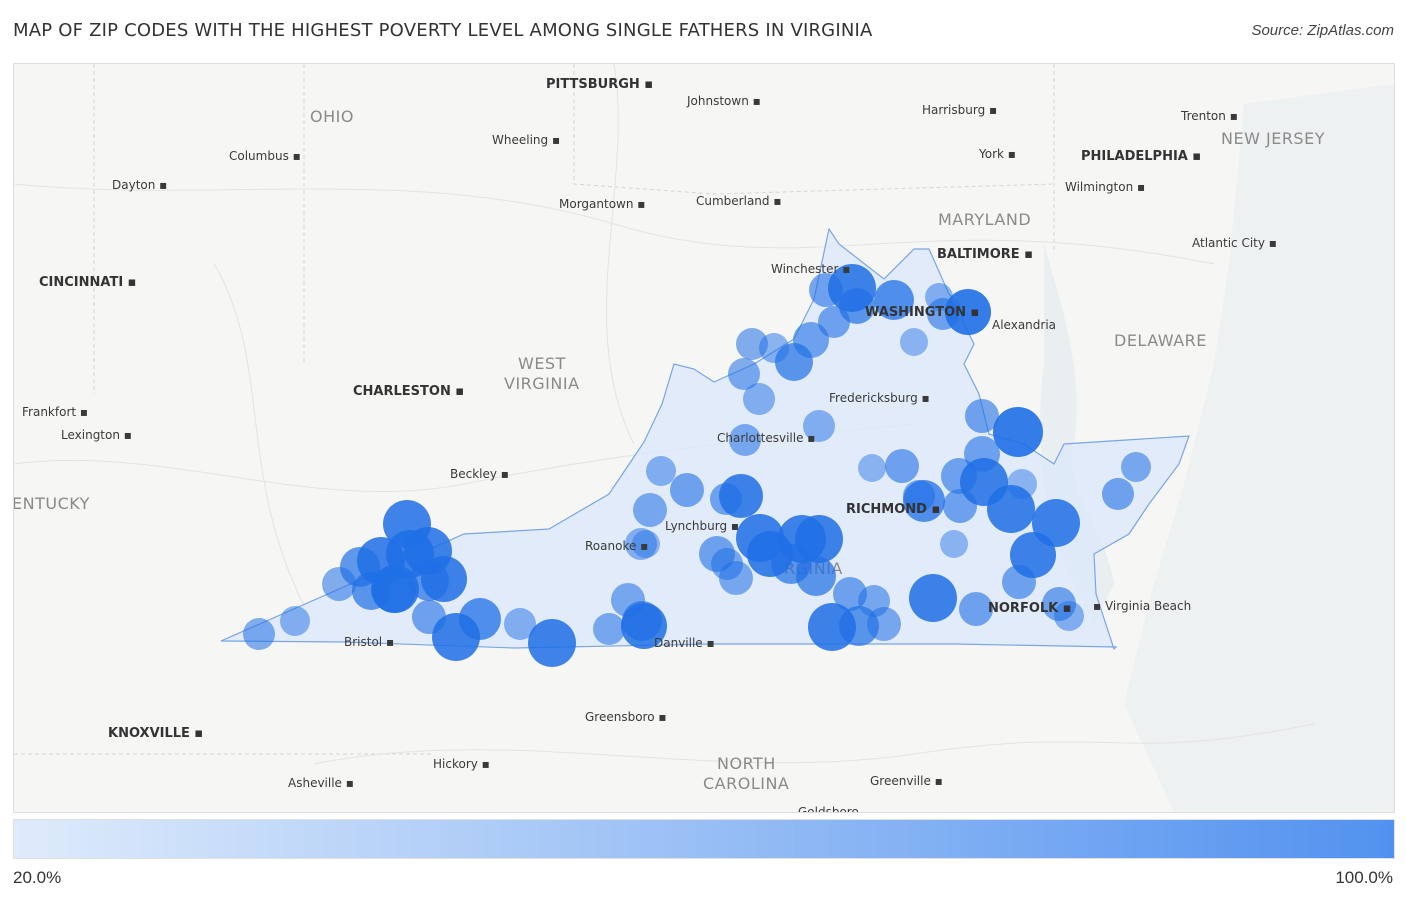 The image size is (1406, 899). I want to click on city-norfolk: NORFOLK ▪, so click(1030, 608).